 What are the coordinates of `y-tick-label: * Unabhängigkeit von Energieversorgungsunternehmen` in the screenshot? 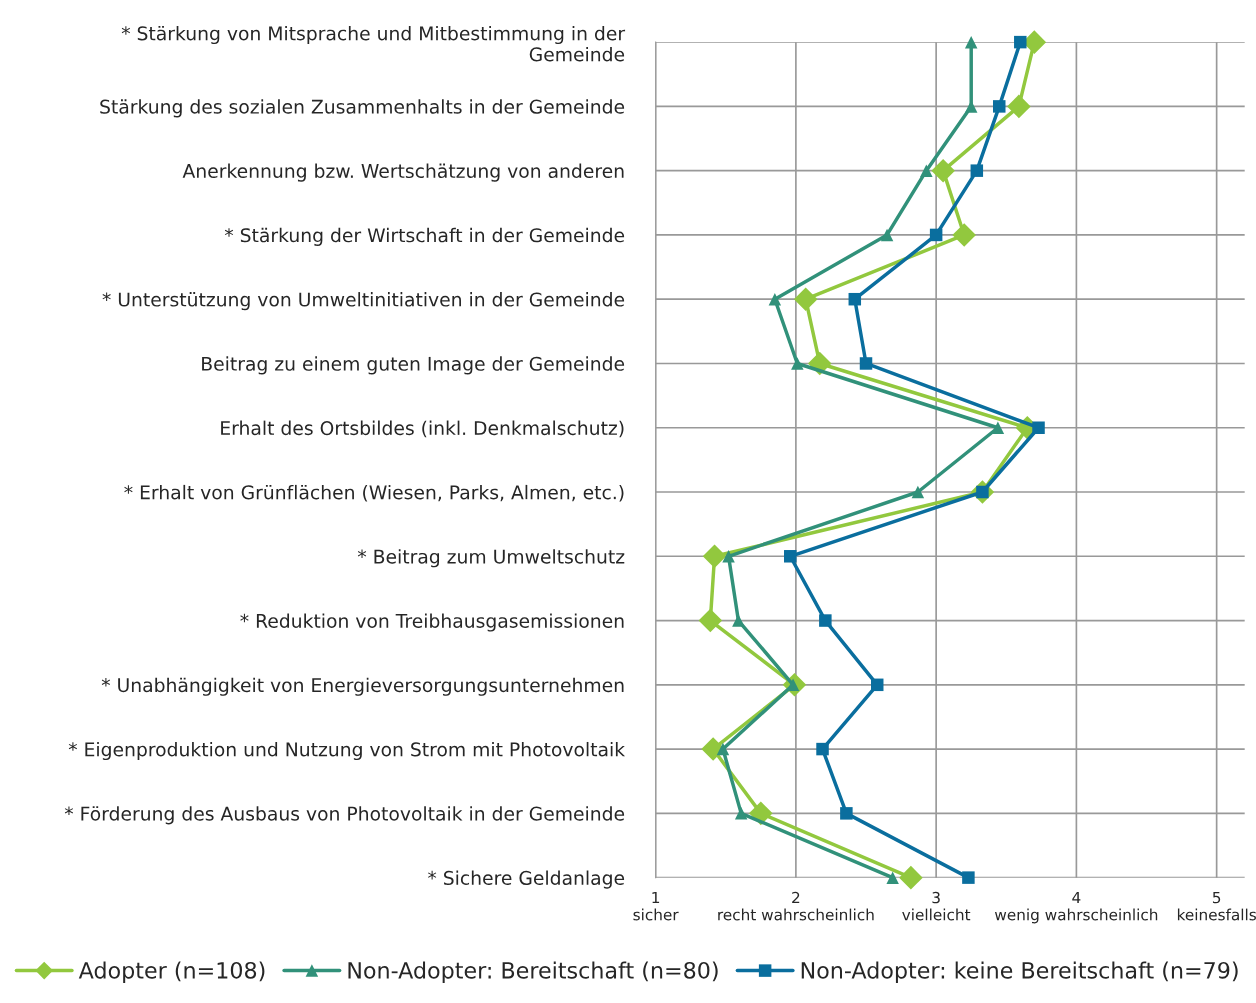 It's located at (362, 686).